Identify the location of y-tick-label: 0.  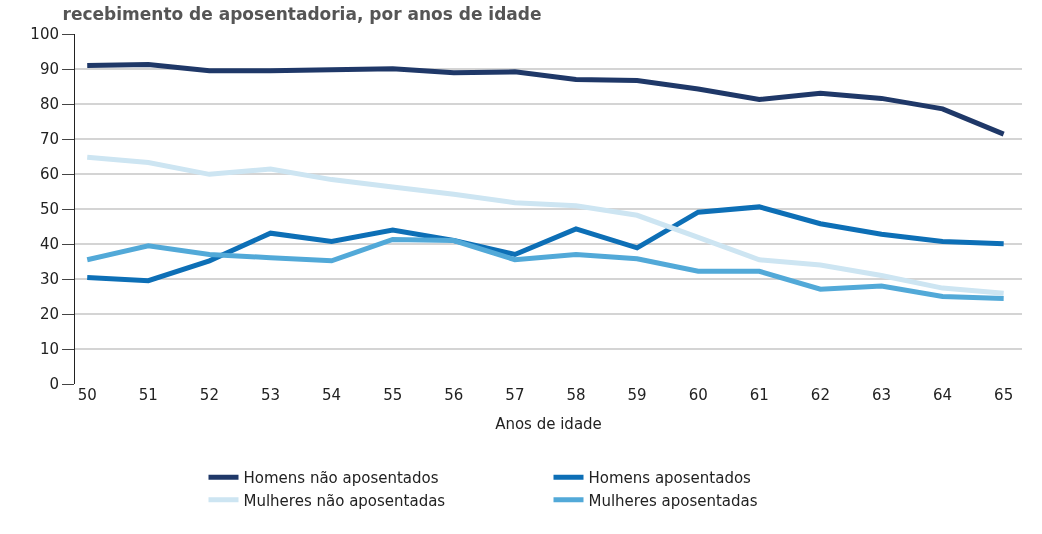
(54, 384).